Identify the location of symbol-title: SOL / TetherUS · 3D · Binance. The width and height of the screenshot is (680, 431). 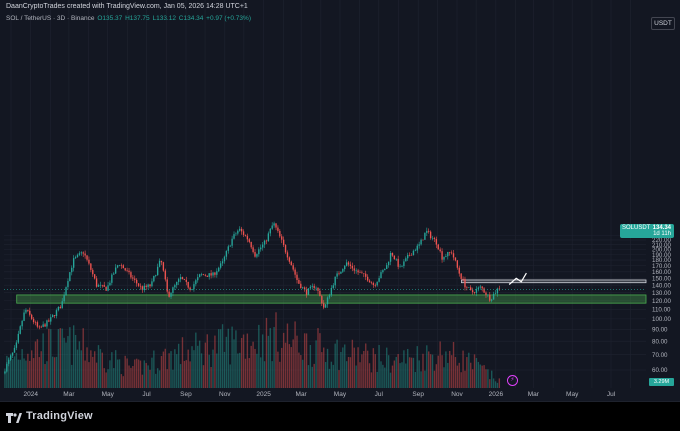
(50, 18).